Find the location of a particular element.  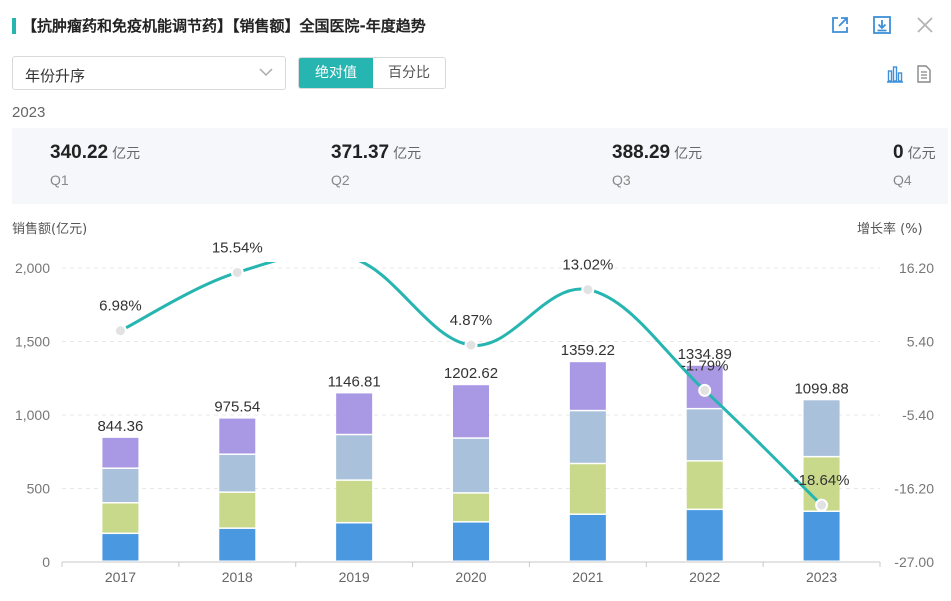

quarter-value: 371.37 is located at coordinates (360, 152).